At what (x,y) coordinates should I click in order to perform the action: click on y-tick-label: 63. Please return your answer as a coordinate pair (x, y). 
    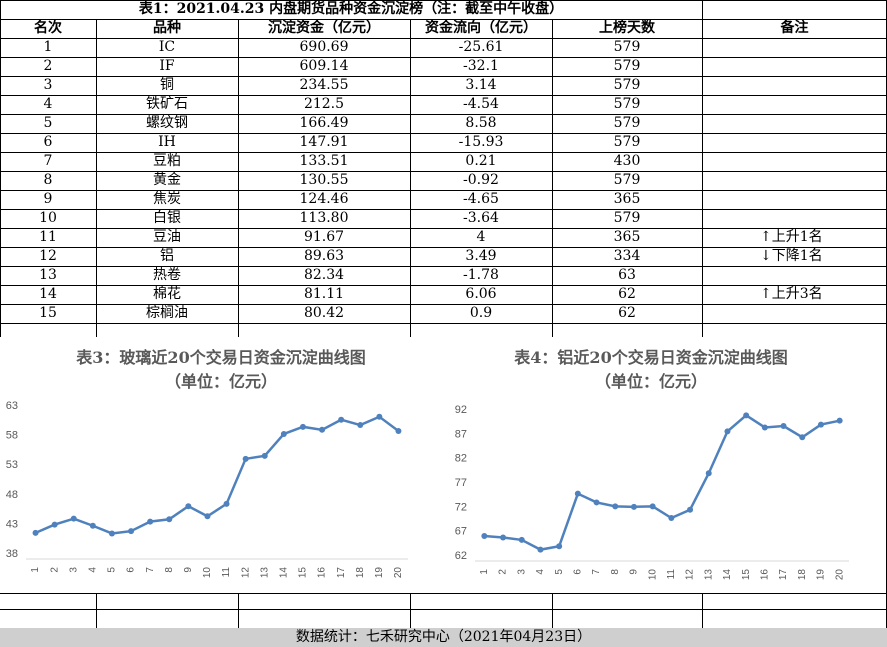
    Looking at the image, I should click on (12, 406).